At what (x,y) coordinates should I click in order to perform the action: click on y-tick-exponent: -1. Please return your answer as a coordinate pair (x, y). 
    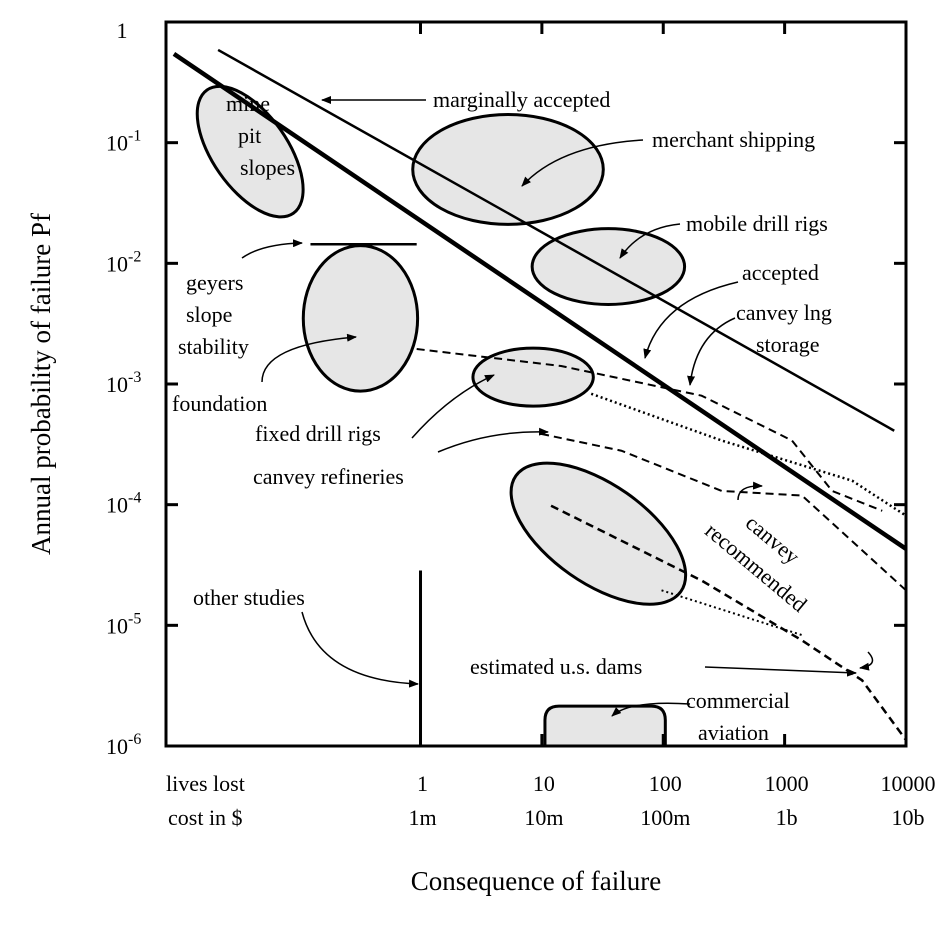
    Looking at the image, I should click on (134, 136).